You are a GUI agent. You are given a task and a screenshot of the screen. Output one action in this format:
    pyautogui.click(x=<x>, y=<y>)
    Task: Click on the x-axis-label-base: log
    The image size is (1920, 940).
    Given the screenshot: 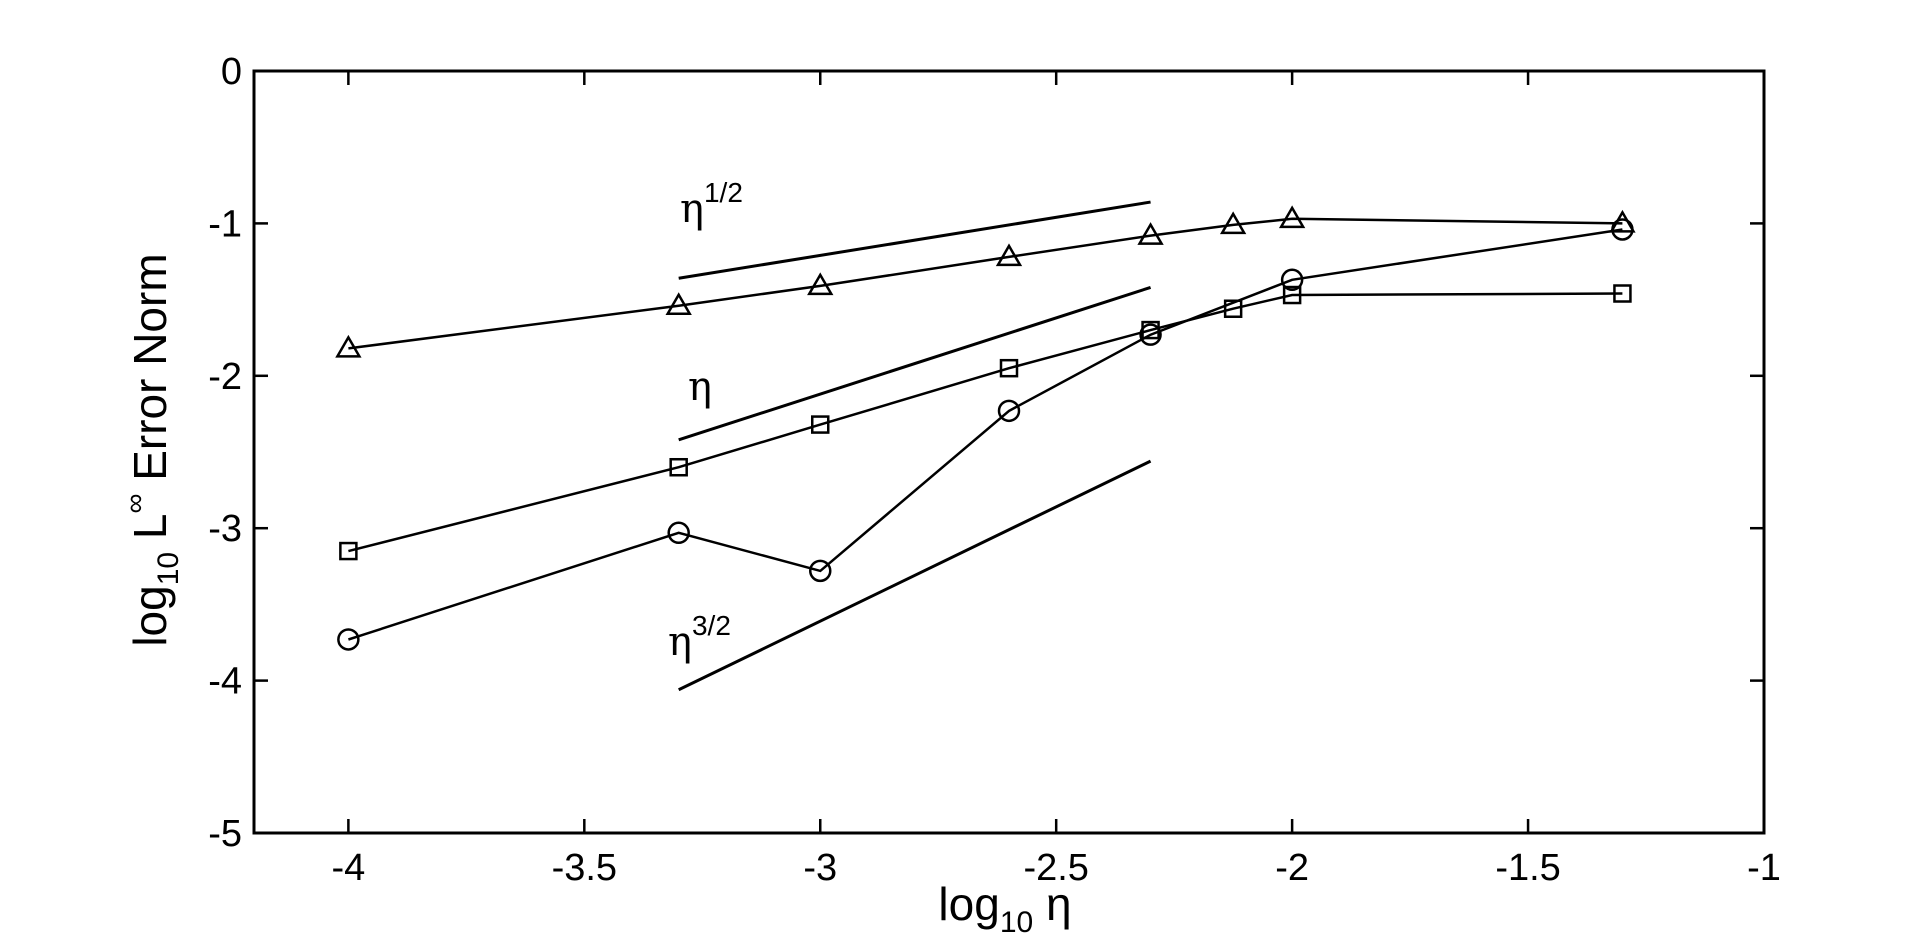 What is the action you would take?
    pyautogui.click(x=968, y=904)
    